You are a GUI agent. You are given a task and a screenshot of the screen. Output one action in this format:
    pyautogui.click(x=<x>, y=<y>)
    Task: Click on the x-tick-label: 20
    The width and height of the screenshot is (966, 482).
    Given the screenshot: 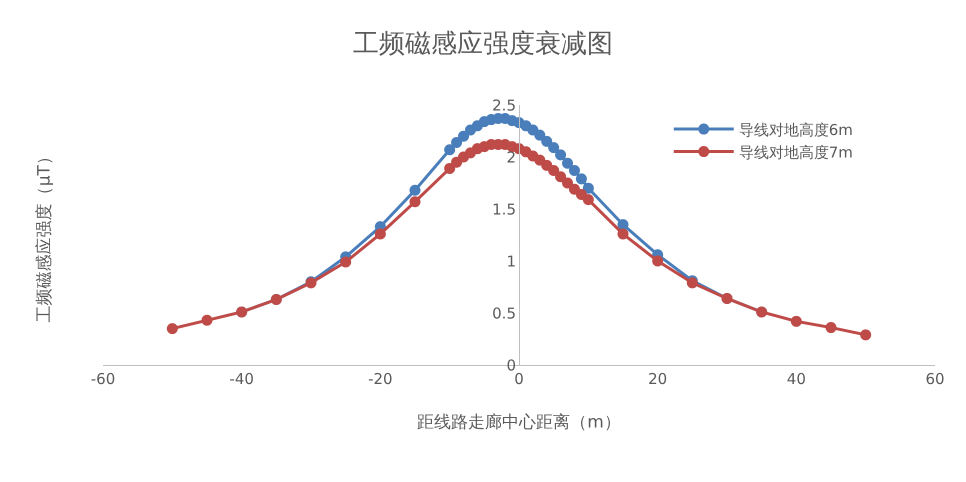 What is the action you would take?
    pyautogui.click(x=658, y=379)
    